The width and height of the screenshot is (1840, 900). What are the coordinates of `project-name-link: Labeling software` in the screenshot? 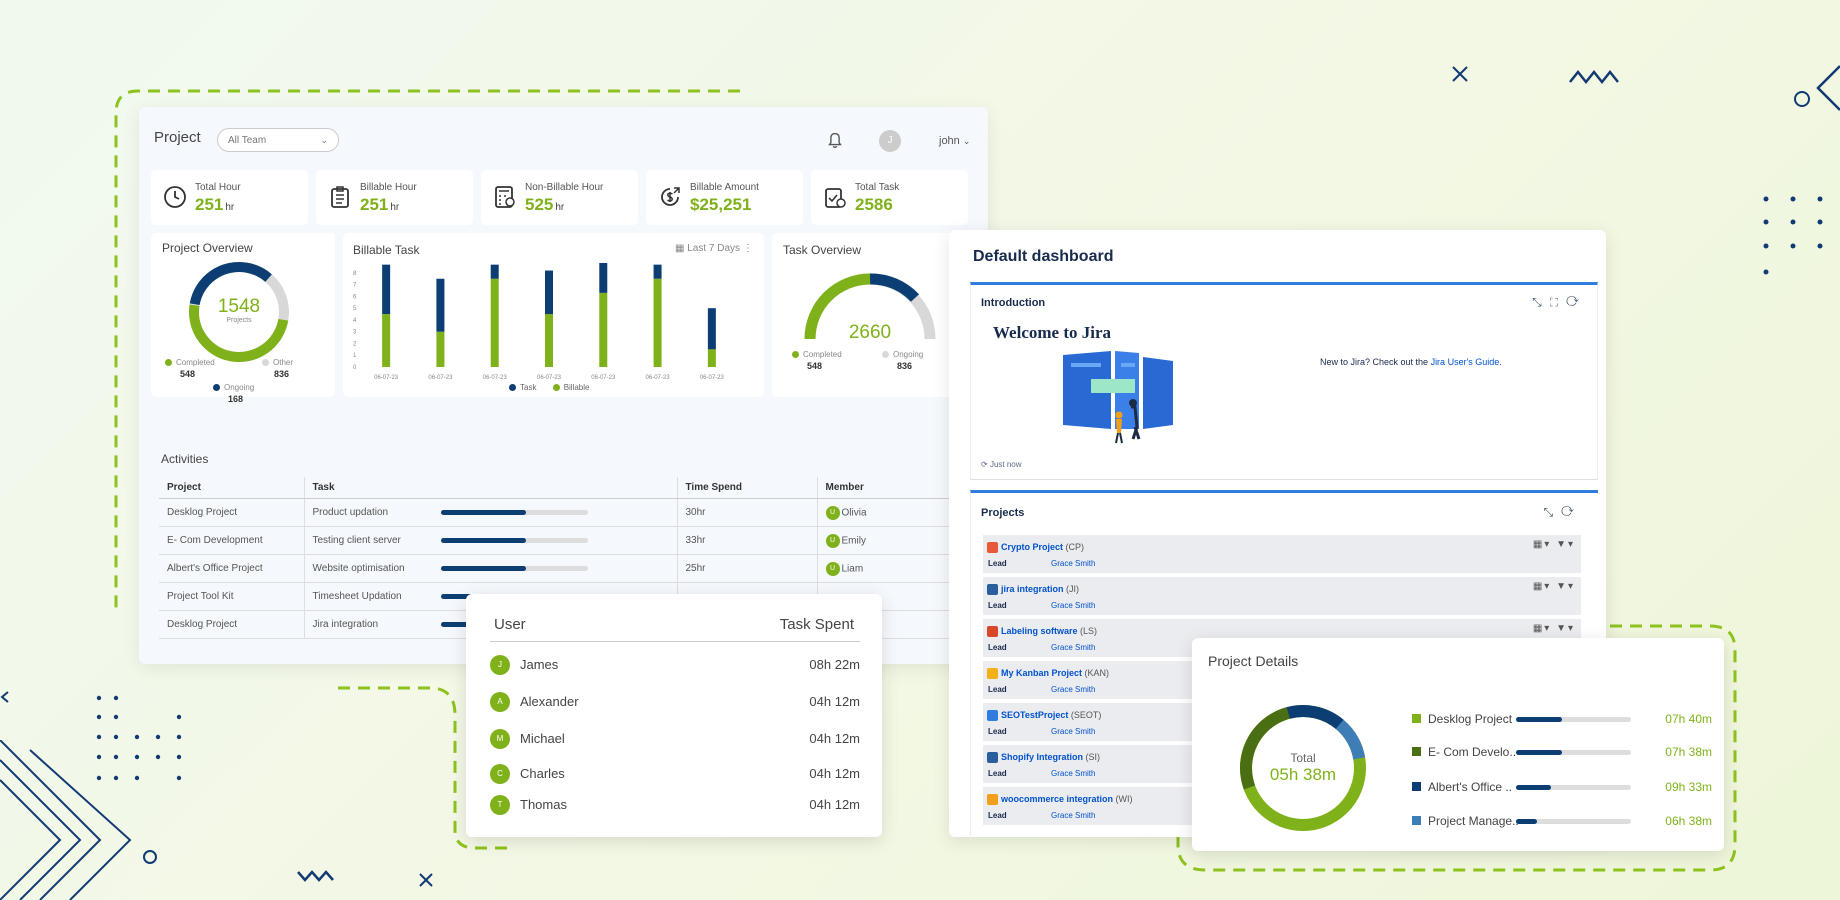 It's located at (1039, 631).